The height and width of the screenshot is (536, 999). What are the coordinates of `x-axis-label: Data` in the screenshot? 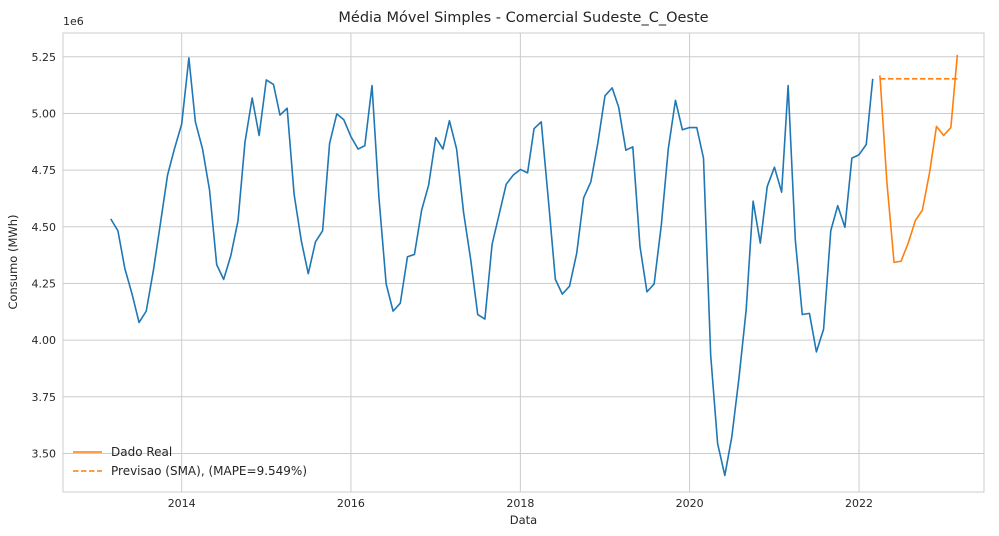 It's located at (523, 520).